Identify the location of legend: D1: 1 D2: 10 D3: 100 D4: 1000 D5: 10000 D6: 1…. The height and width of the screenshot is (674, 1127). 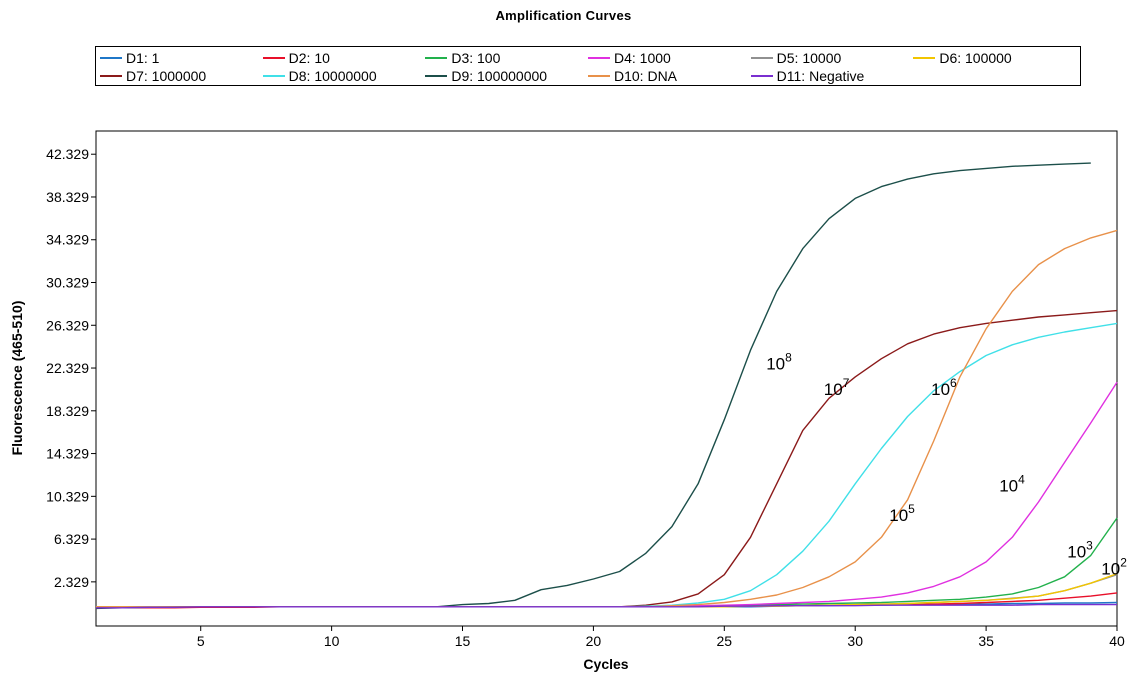
(588, 66).